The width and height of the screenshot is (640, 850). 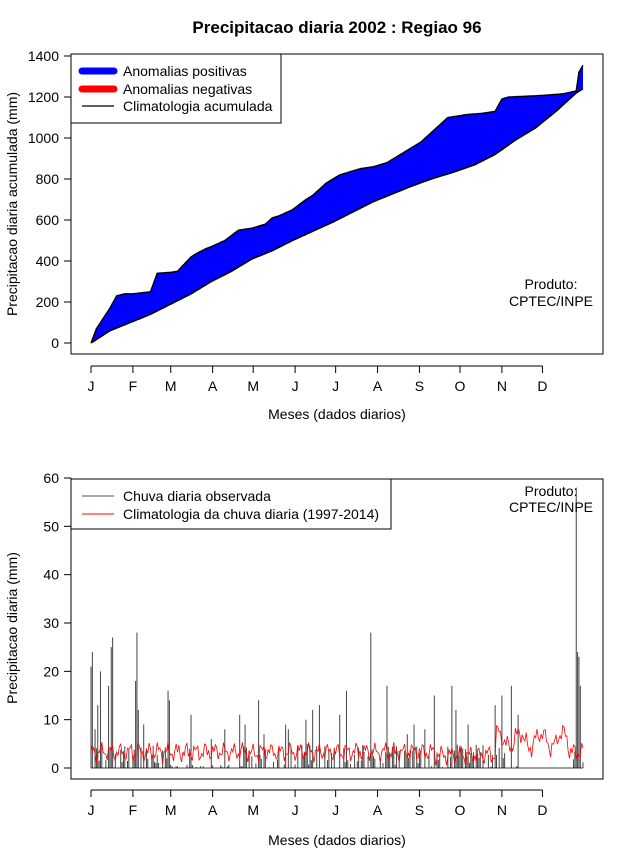 I want to click on daily-x-tick-label-8: A, so click(x=378, y=810).